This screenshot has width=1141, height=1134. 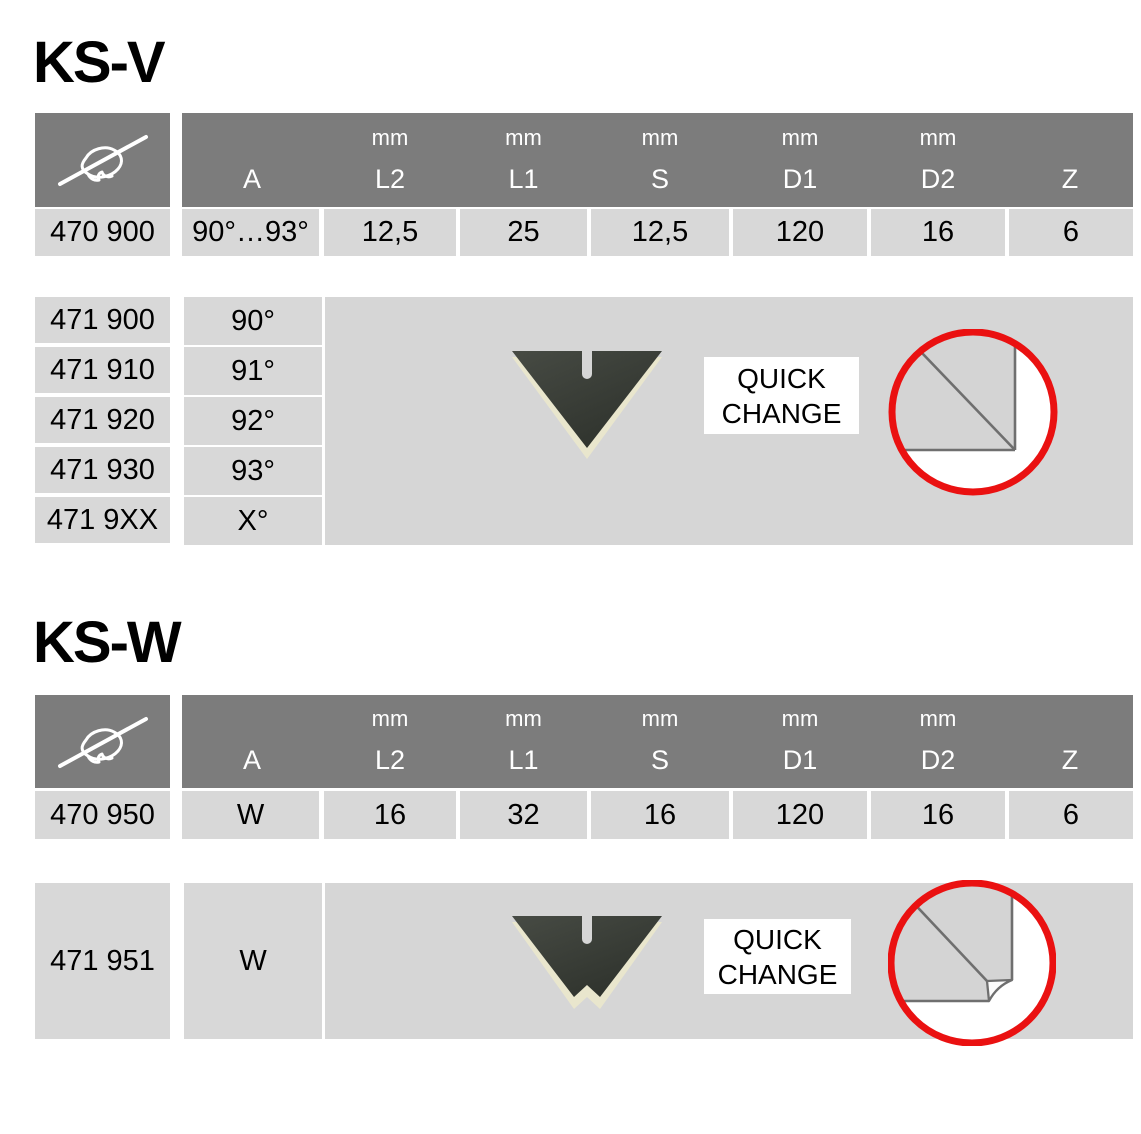 What do you see at coordinates (587, 962) in the screenshot?
I see `w-blade-image` at bounding box center [587, 962].